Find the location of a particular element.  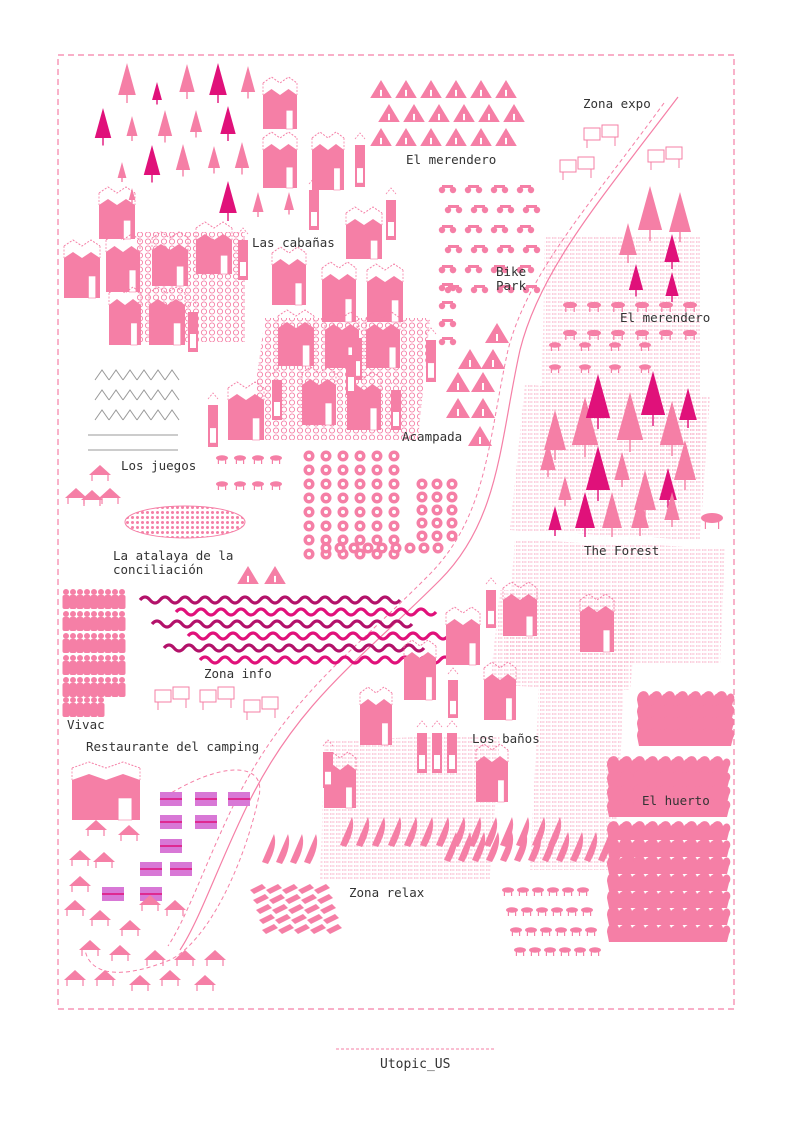

label-acampada: Acampada is located at coordinates (432, 436).